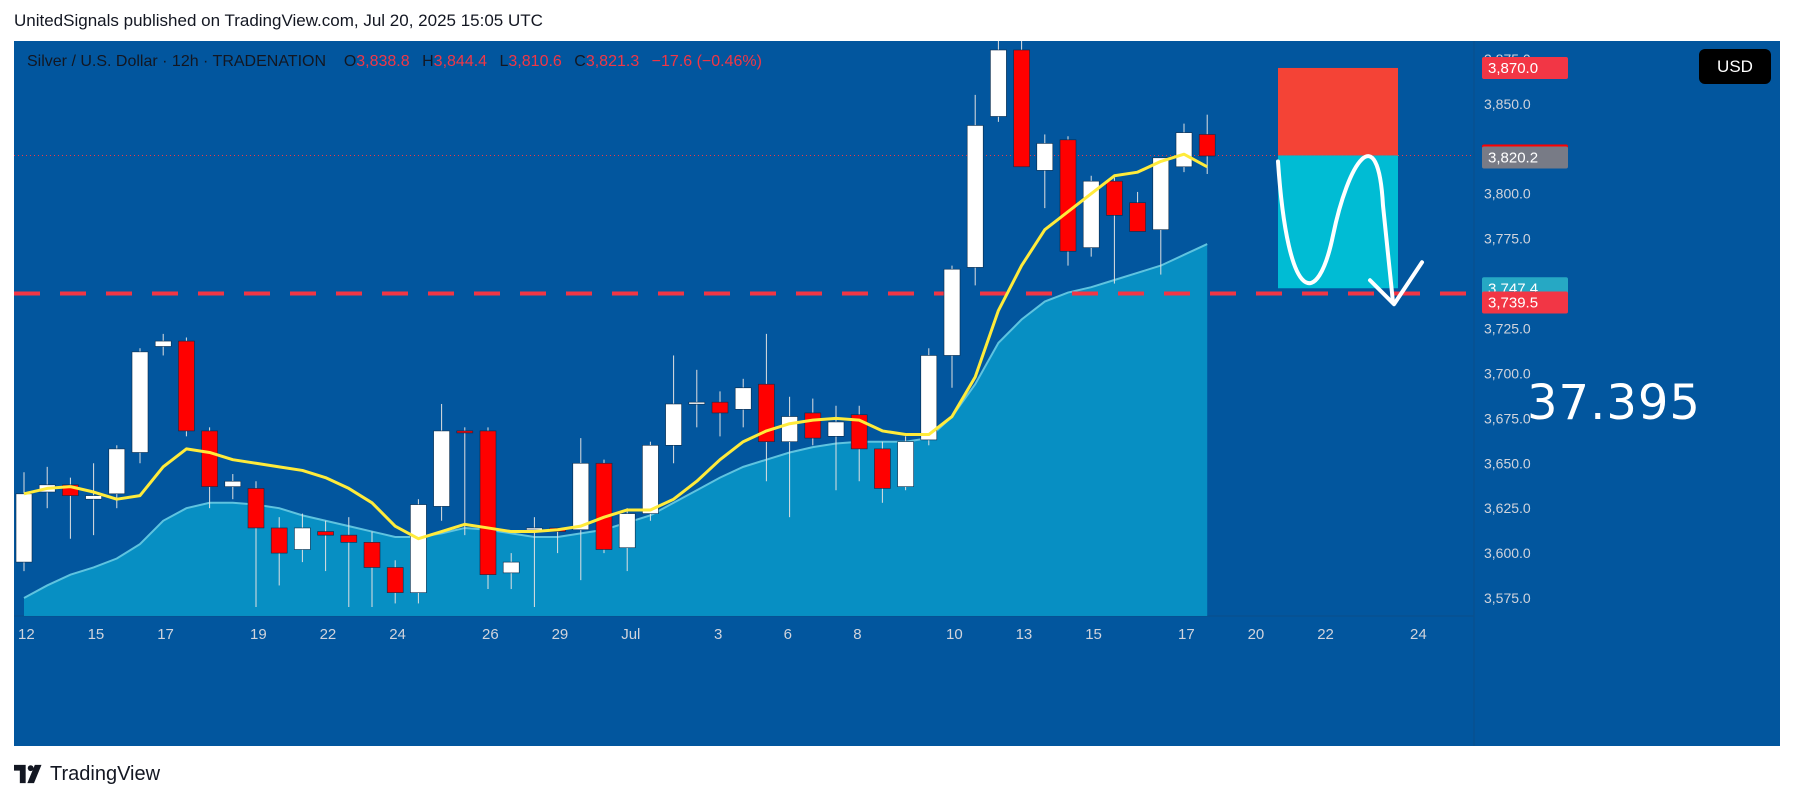 The image size is (1793, 799). I want to click on tradingview-logo-icon, so click(28, 774).